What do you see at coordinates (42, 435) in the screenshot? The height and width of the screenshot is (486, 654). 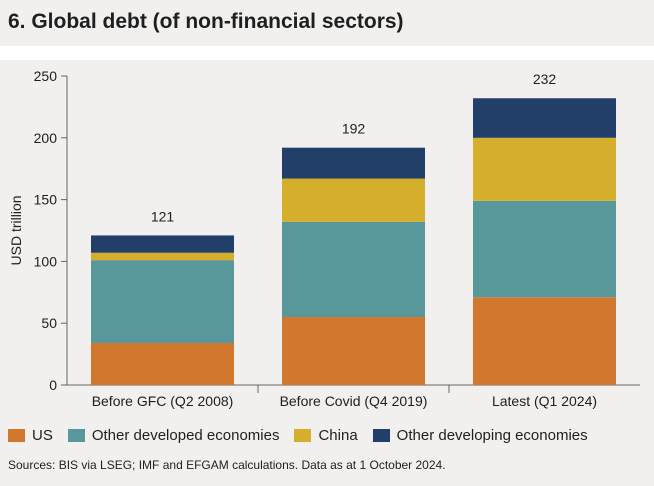 I see `legend-label: US` at bounding box center [42, 435].